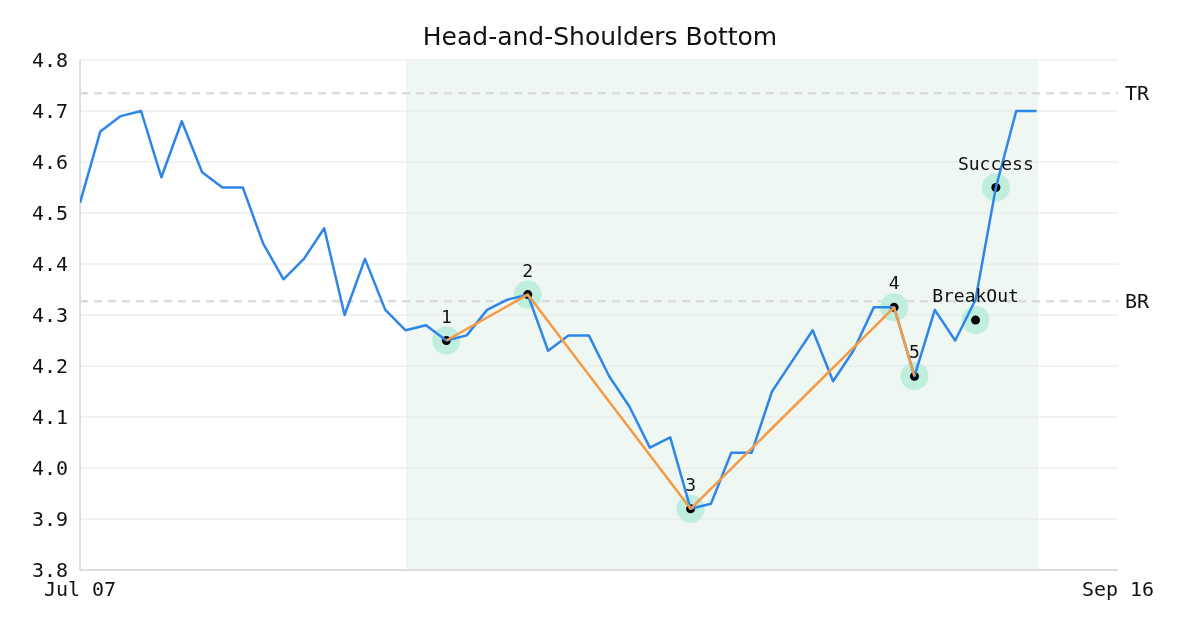 This screenshot has height=630, width=1200. What do you see at coordinates (914, 352) in the screenshot?
I see `annotation: 5` at bounding box center [914, 352].